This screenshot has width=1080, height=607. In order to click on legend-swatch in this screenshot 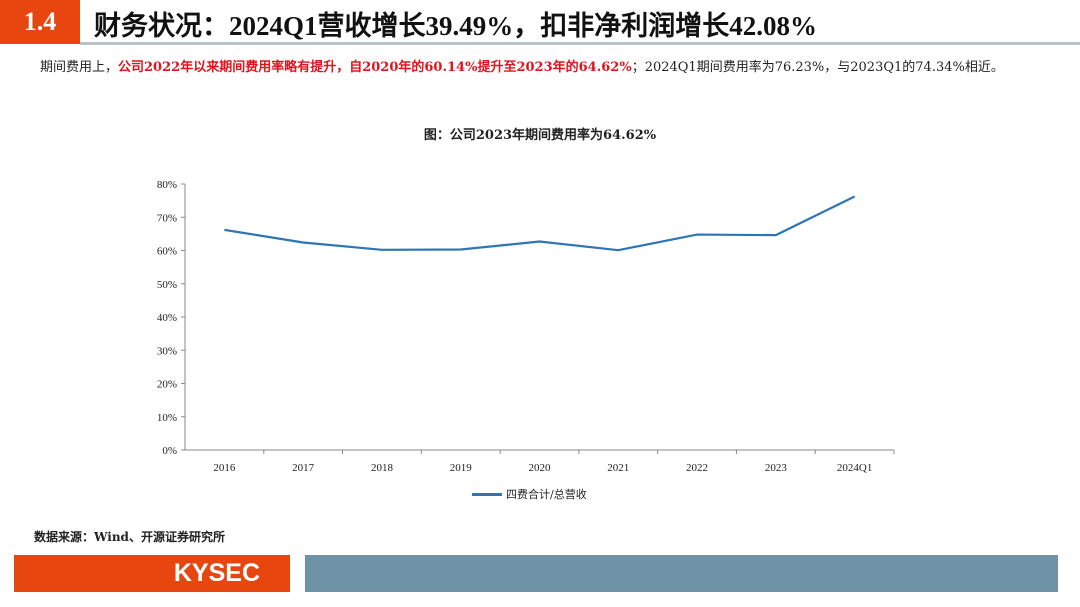, I will do `click(487, 494)`.